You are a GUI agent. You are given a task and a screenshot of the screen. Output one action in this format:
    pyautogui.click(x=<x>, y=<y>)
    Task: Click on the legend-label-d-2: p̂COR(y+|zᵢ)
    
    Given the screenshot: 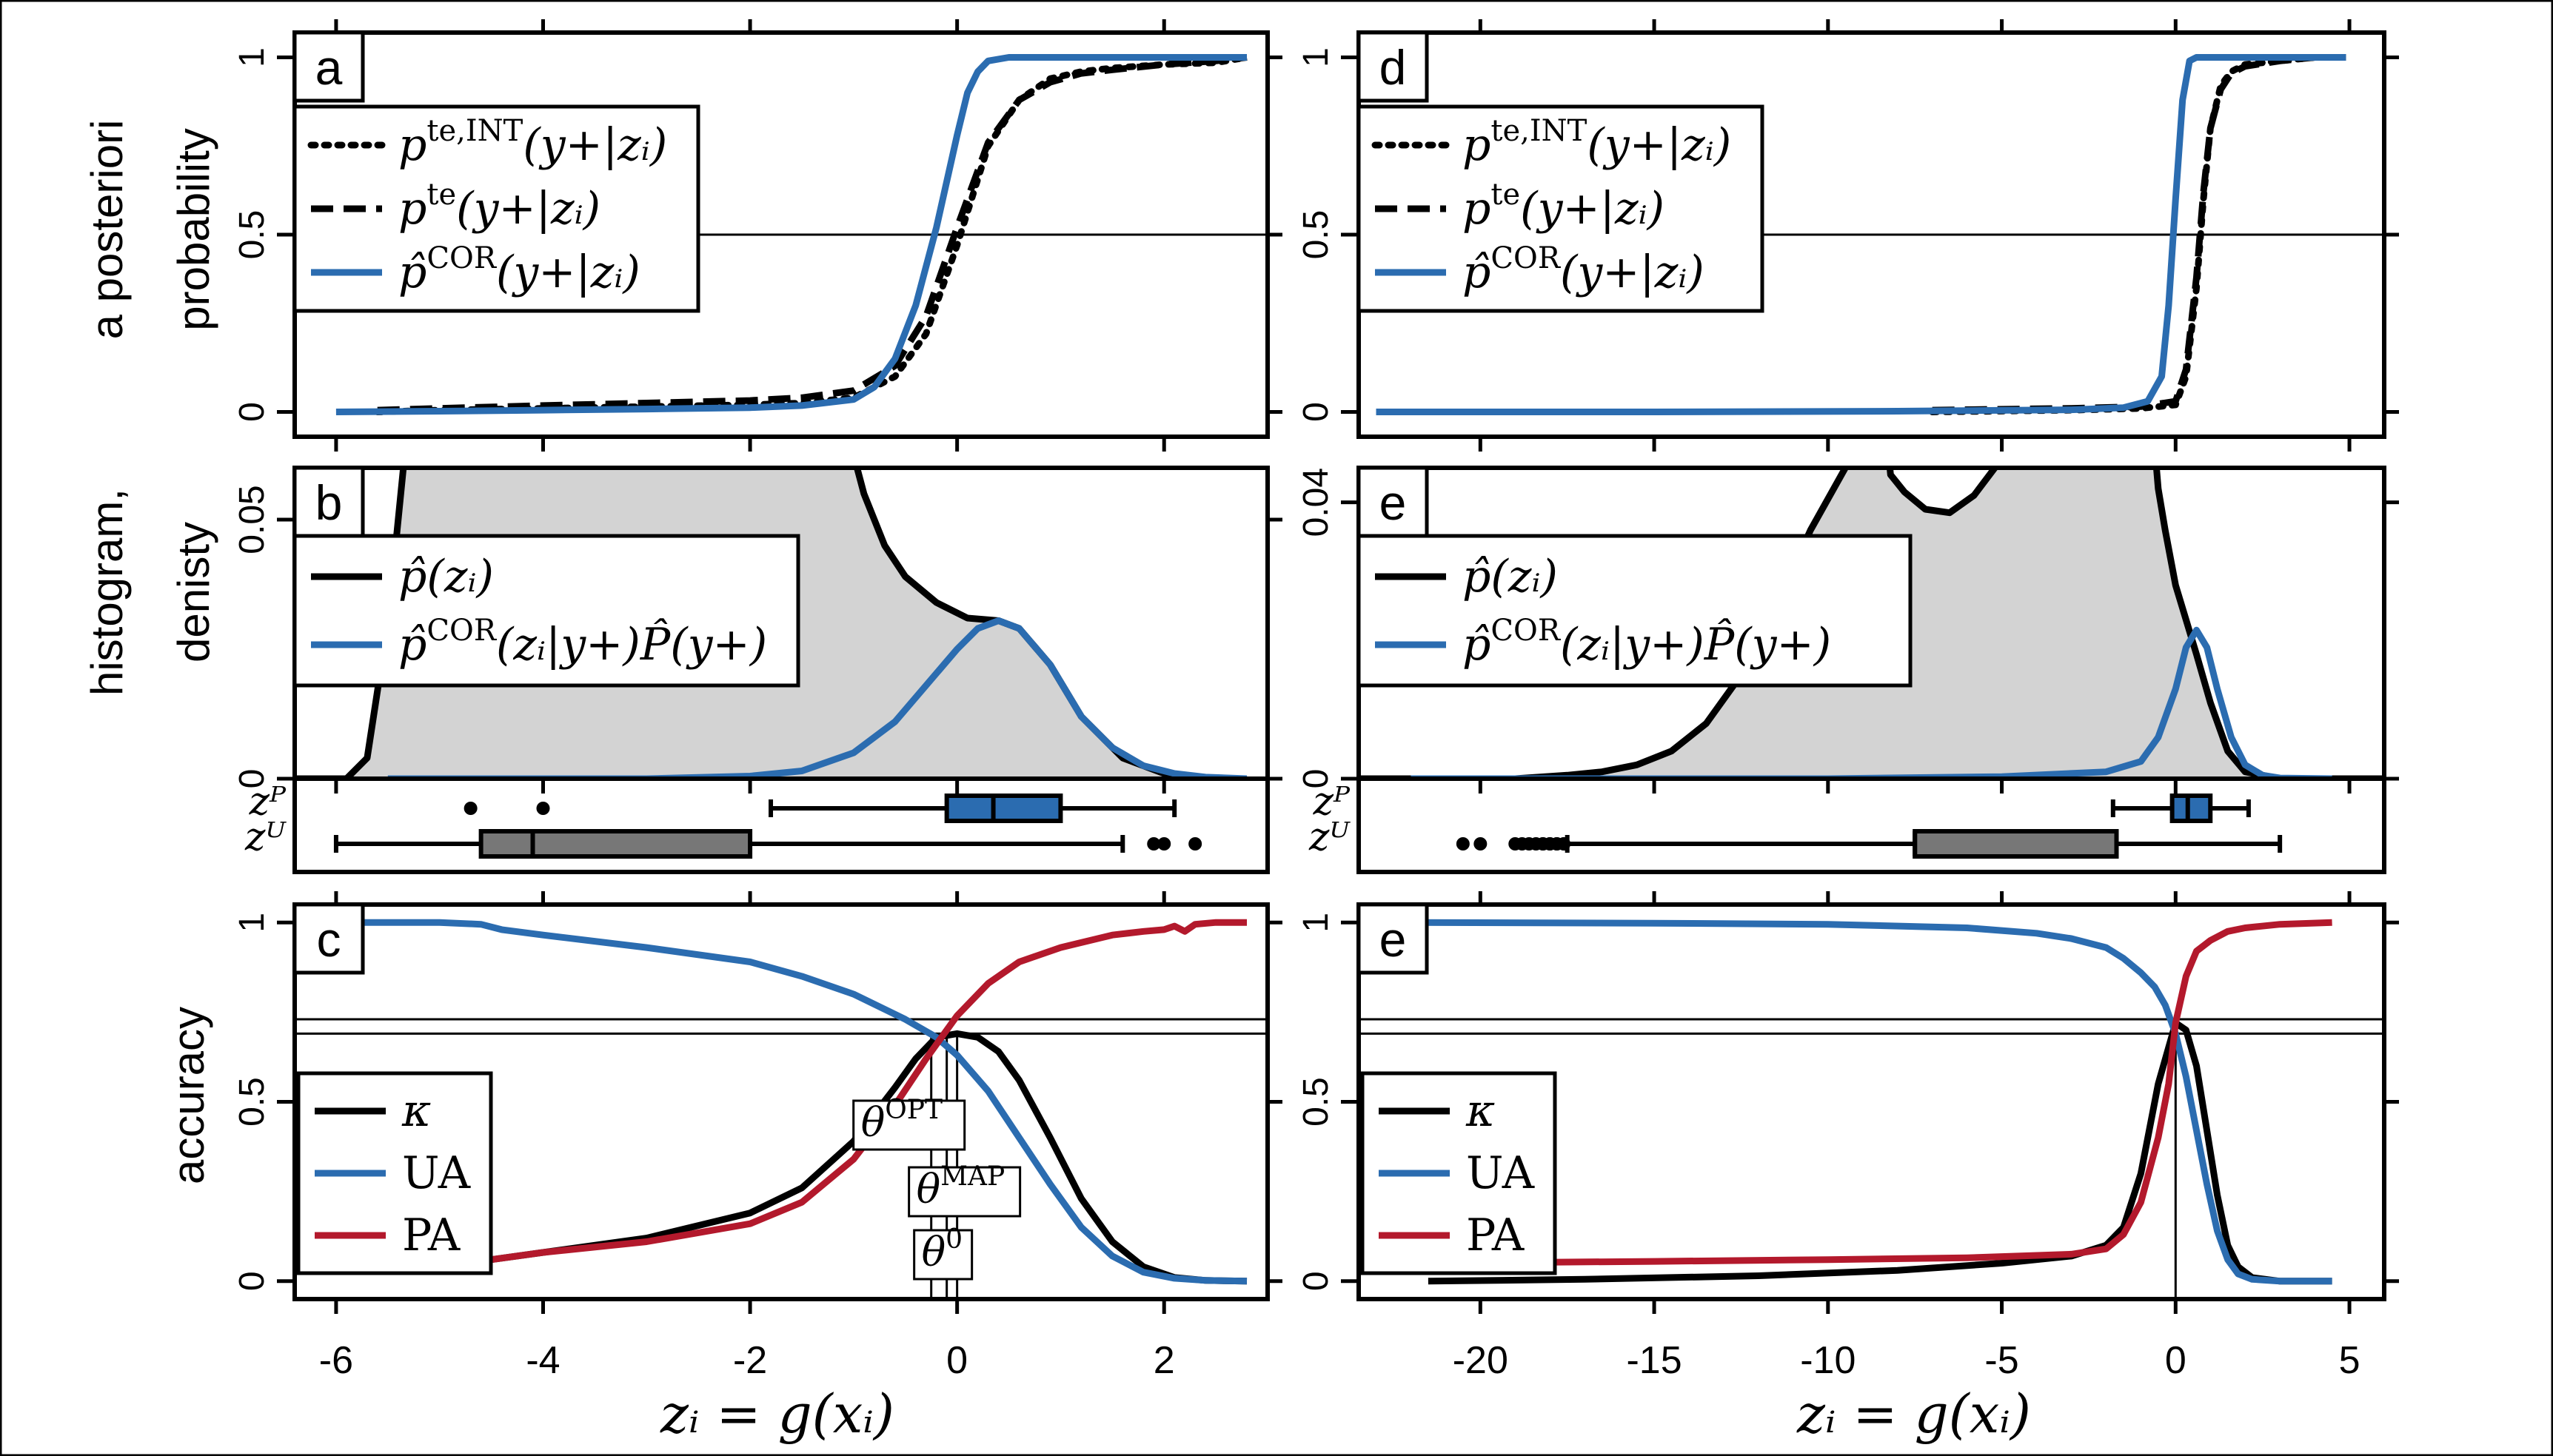 What is the action you would take?
    pyautogui.click(x=1583, y=269)
    